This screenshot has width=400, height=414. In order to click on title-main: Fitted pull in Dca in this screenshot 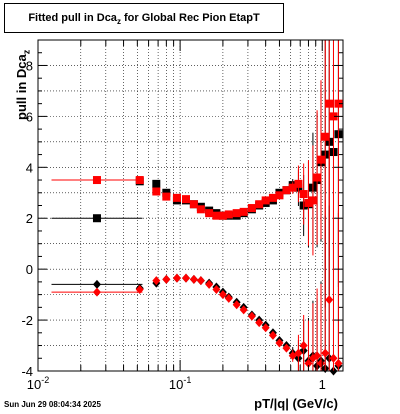, I will do `click(72, 18)`.